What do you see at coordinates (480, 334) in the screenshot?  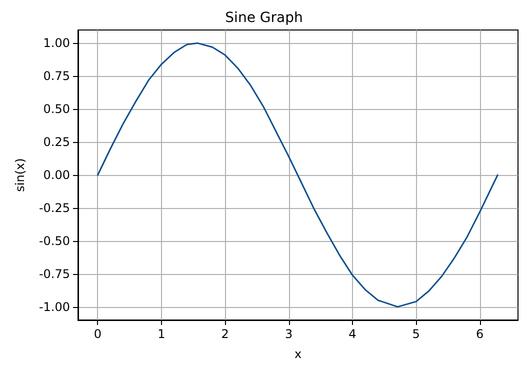 I see `x-tick-label: 6` at bounding box center [480, 334].